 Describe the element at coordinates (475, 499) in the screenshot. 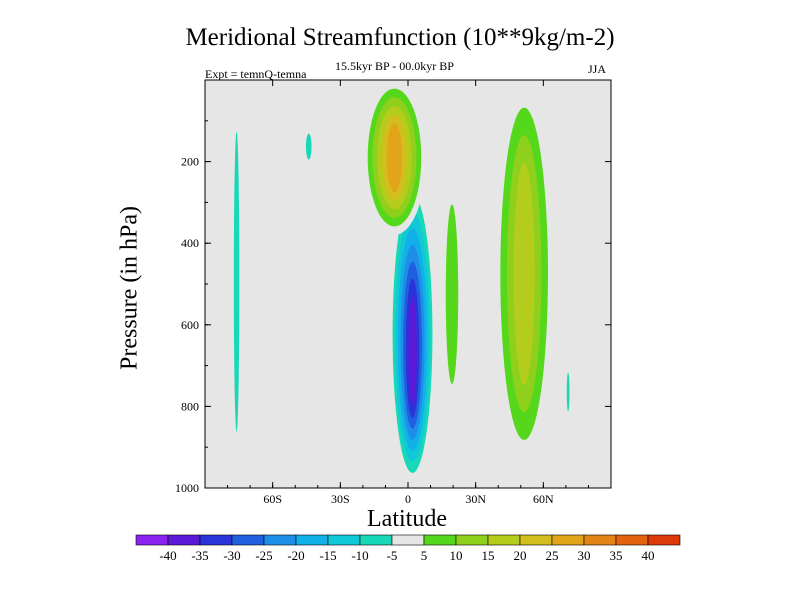

I see `x-tick-label: 30N` at that location.